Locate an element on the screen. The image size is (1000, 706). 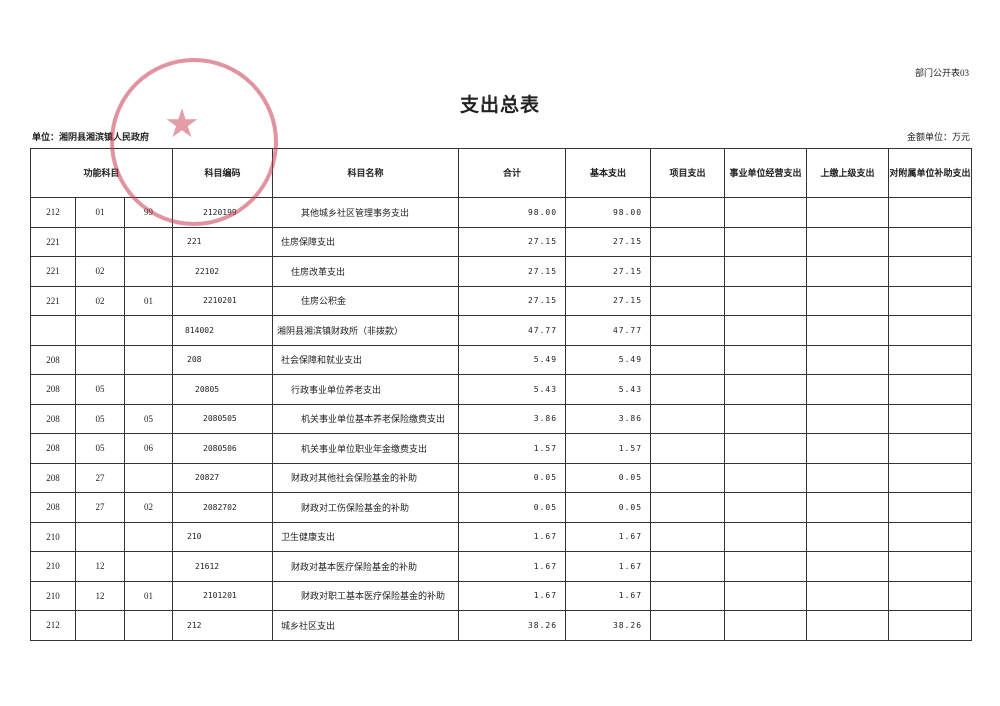
table-row: 208 27 02 2082702 财政对工伤保险基金的补助 0.05 0.05 is located at coordinates (501, 507).